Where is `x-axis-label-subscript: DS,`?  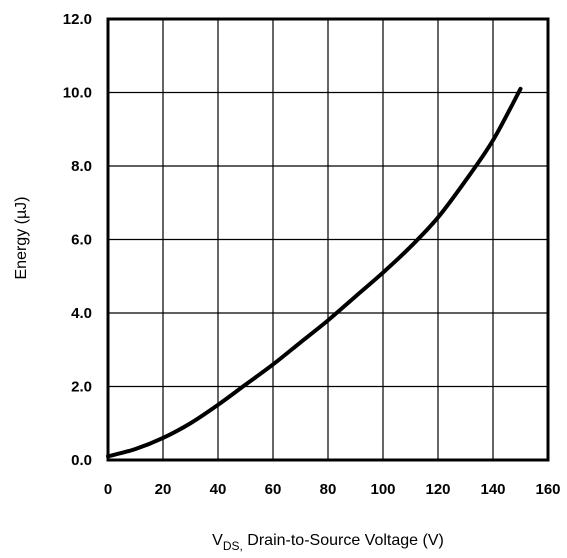
x-axis-label-subscript: DS, is located at coordinates (233, 546).